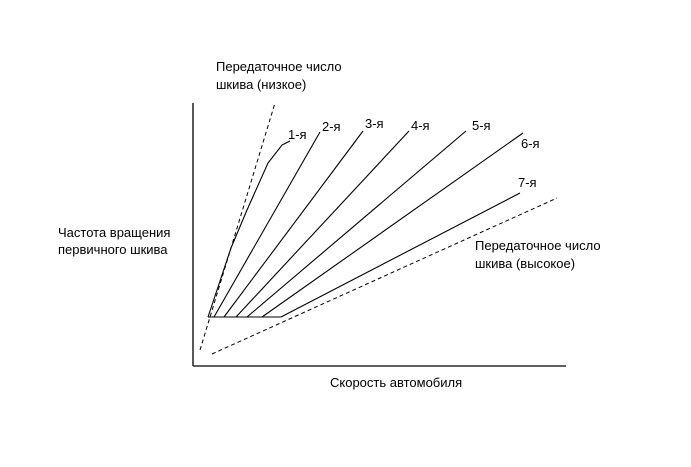 This screenshot has width=691, height=467. Describe the element at coordinates (527, 182) in the screenshot. I see `gear-7-label: 7-я` at that location.